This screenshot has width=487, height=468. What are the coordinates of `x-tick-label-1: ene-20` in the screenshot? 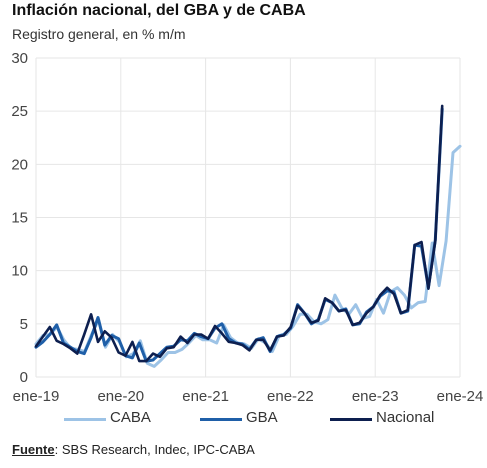 It's located at (120, 396).